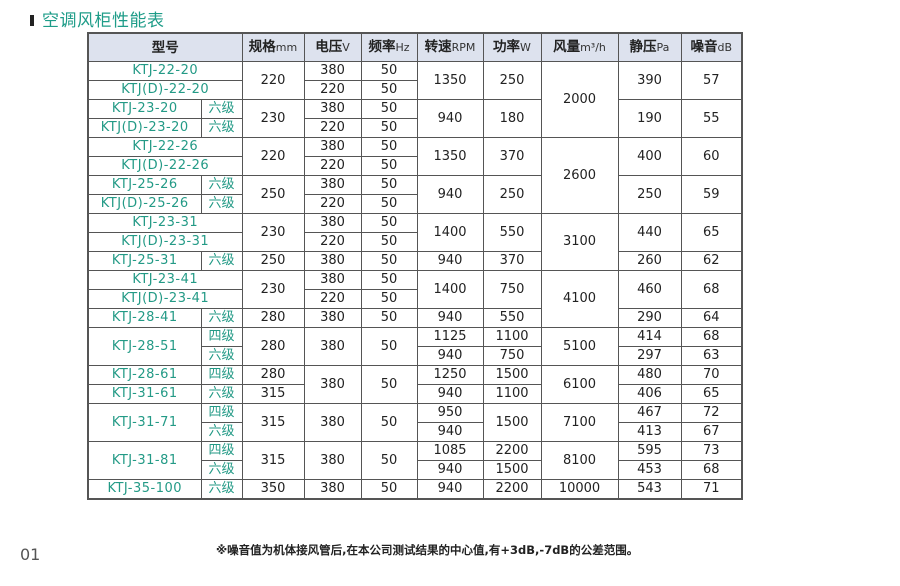  Describe the element at coordinates (165, 47) in the screenshot. I see `header-model: 型号` at that location.